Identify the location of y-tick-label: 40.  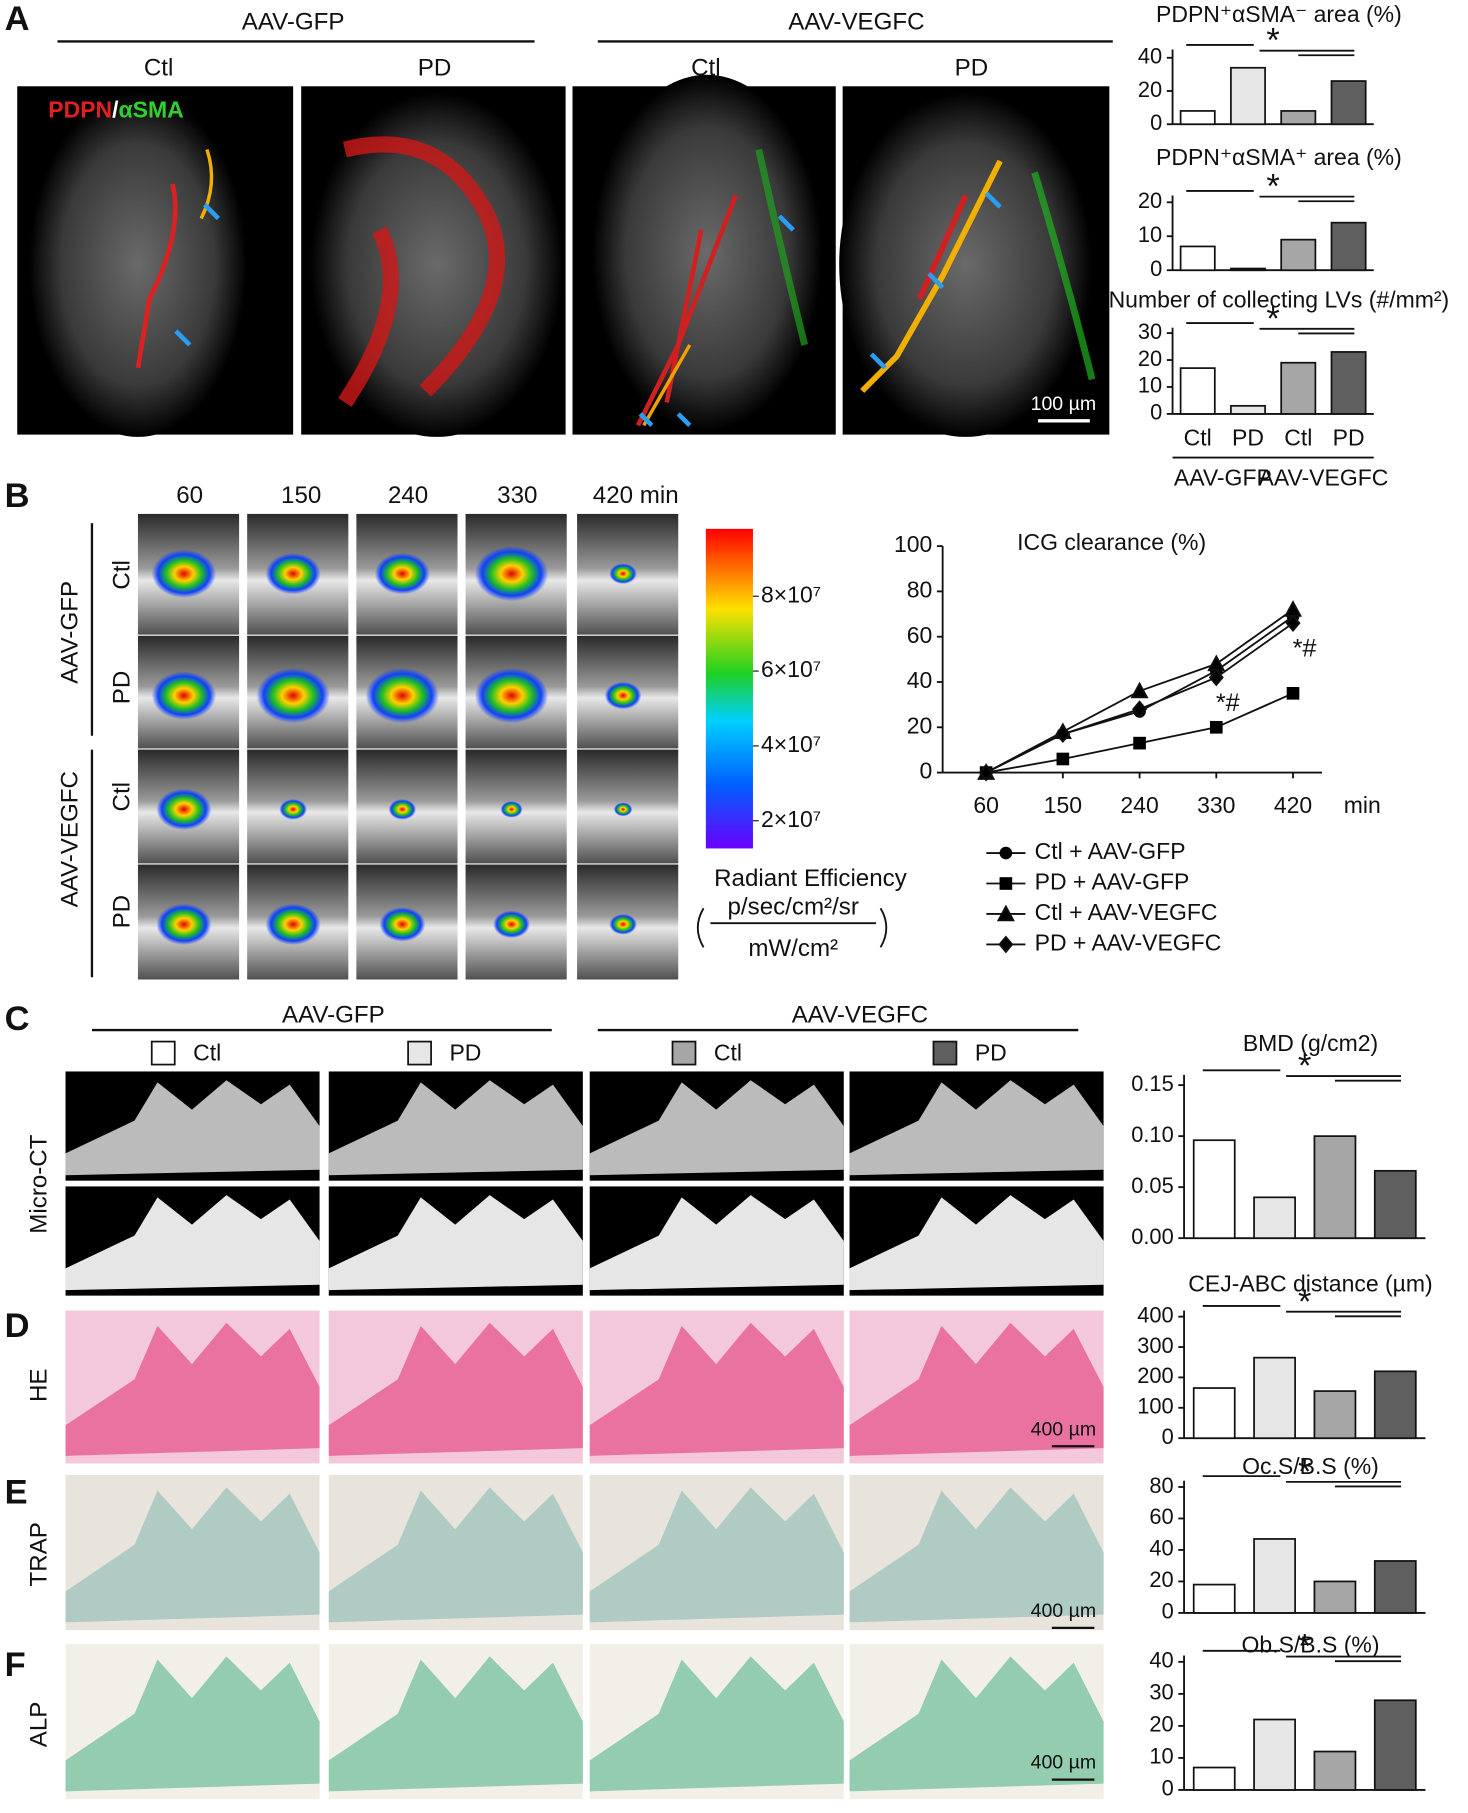
(1161, 1548).